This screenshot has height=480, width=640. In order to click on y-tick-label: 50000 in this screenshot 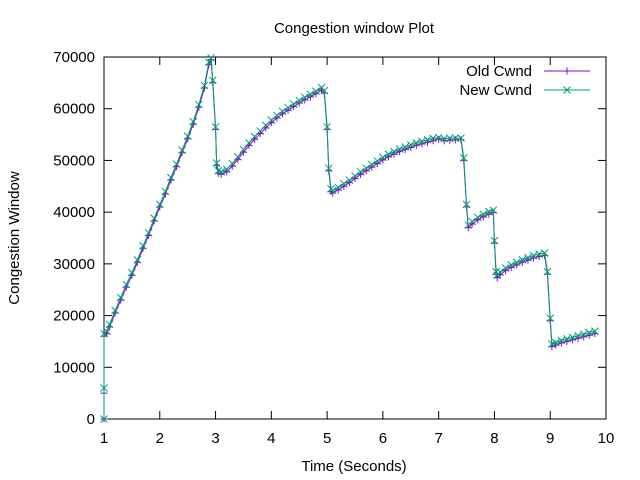, I will do `click(74, 160)`.